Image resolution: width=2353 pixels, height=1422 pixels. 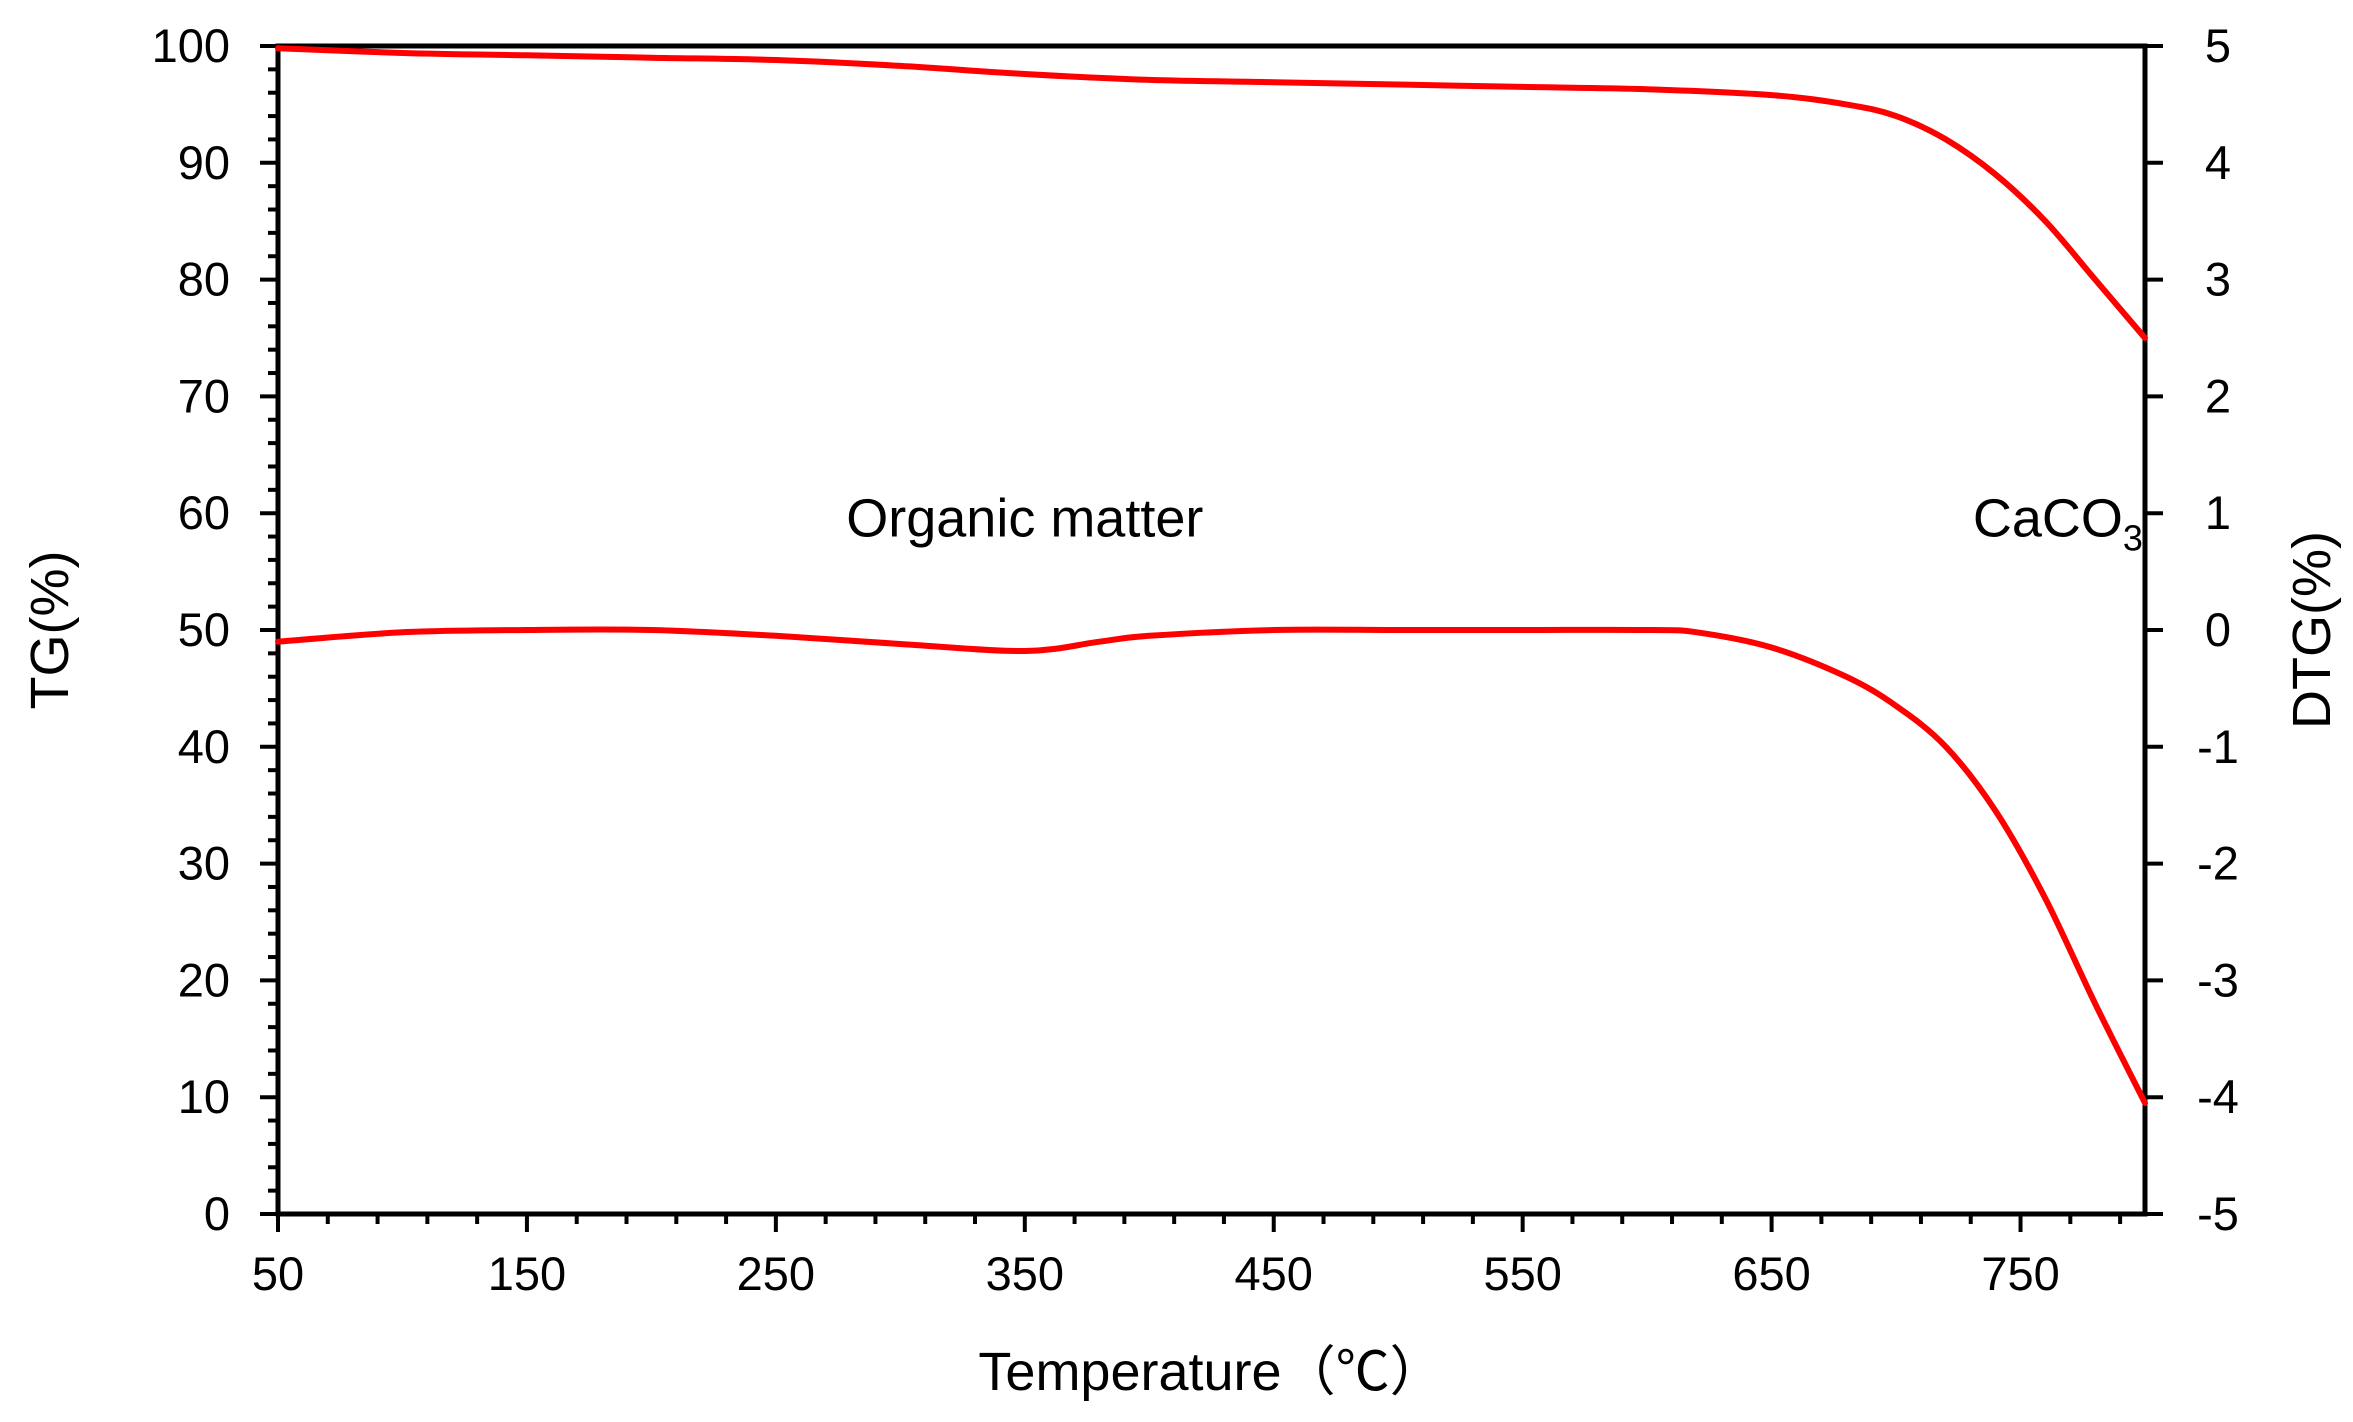 What do you see at coordinates (2218, 395) in the screenshot?
I see `y-right-tick-label: 2` at bounding box center [2218, 395].